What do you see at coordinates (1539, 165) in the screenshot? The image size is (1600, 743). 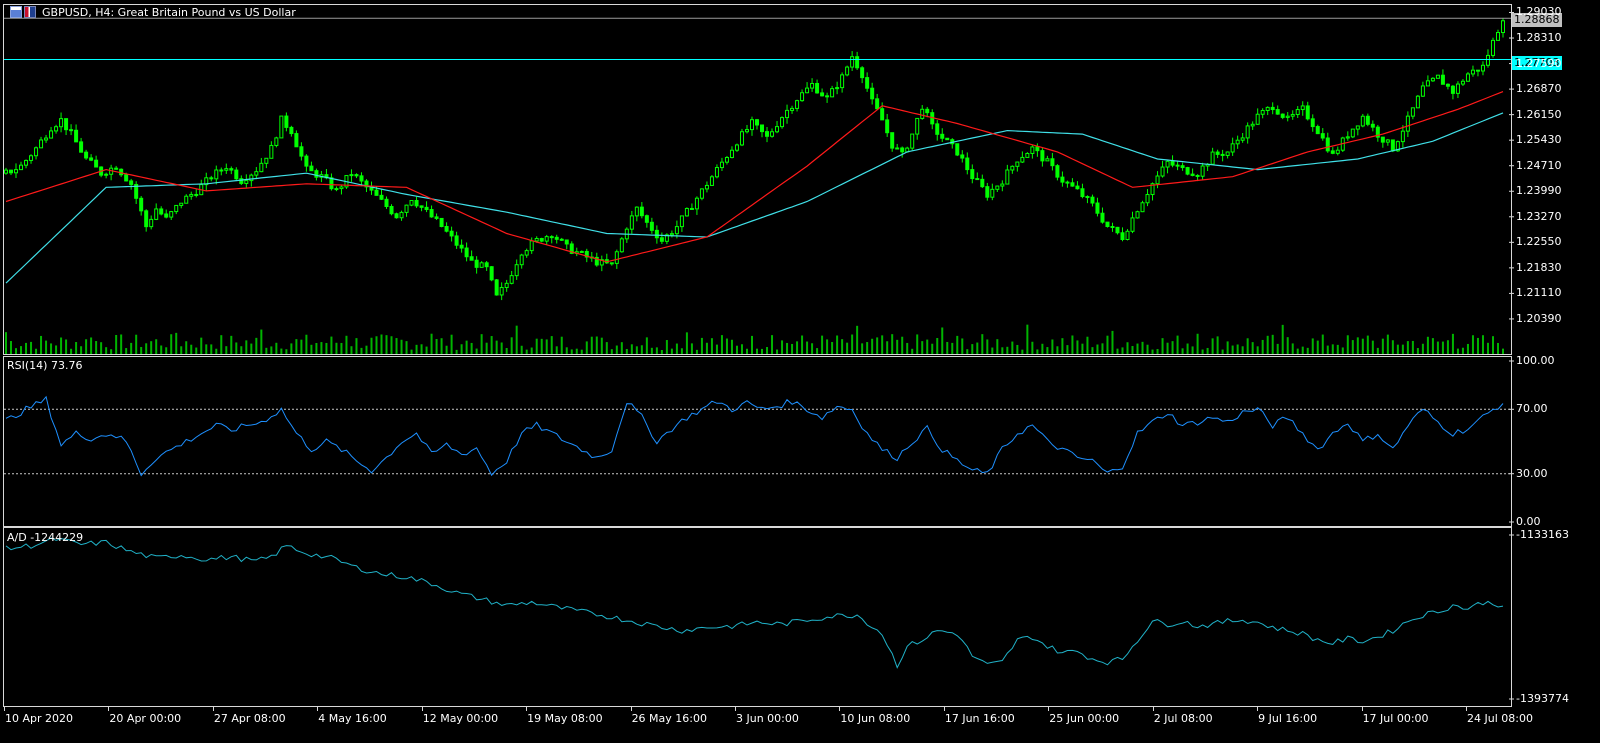 I see `price-tick-label: 1.24710` at bounding box center [1539, 165].